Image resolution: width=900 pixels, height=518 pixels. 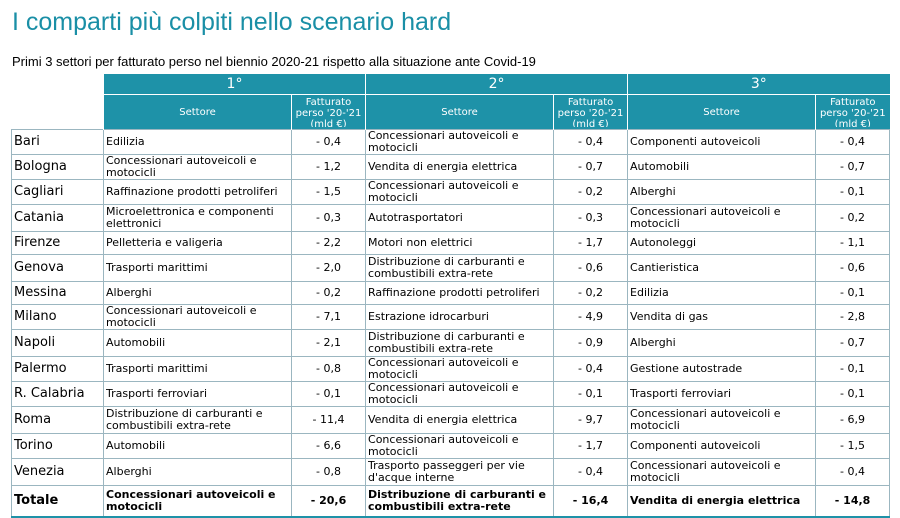 I want to click on sector-2-cell: Motori non elettrici, so click(x=460, y=243).